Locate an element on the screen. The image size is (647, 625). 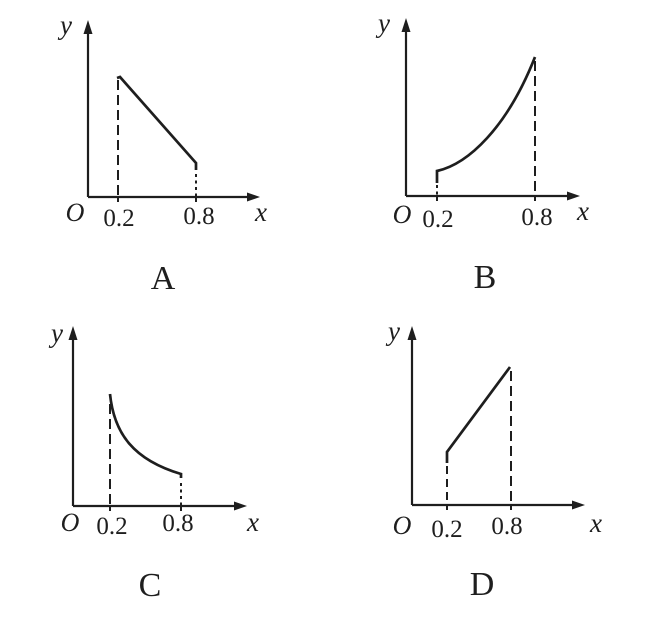
panel-c-y-axis-label: y is located at coordinates (55, 333).